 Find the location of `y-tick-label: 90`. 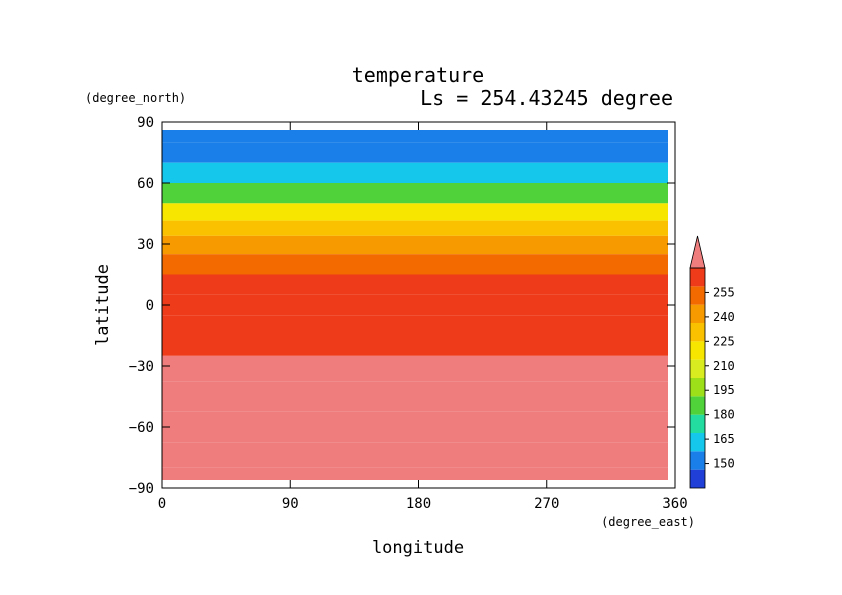

y-tick-label: 90 is located at coordinates (145, 123).